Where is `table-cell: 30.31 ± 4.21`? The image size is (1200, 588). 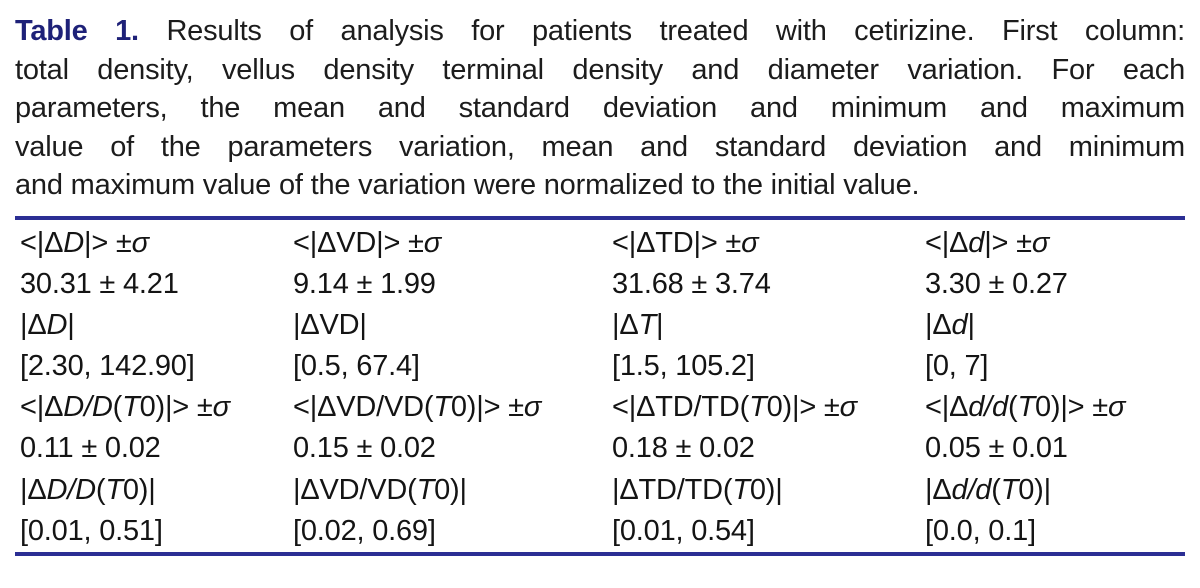 table-cell: 30.31 ± 4.21 is located at coordinates (156, 284).